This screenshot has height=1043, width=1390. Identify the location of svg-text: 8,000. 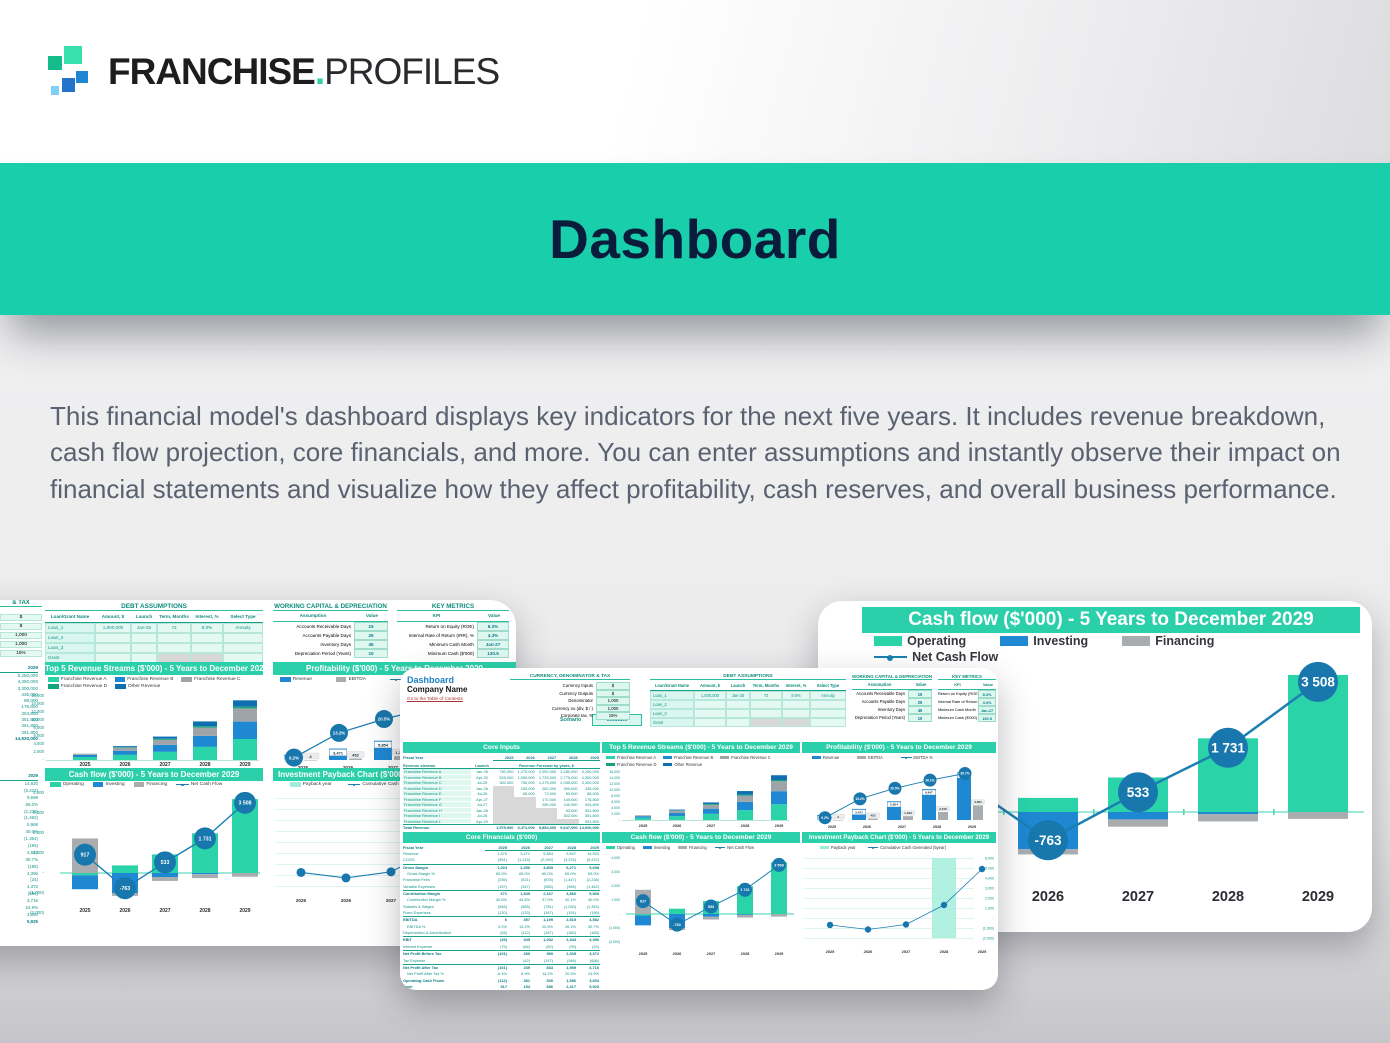
(615, 796).